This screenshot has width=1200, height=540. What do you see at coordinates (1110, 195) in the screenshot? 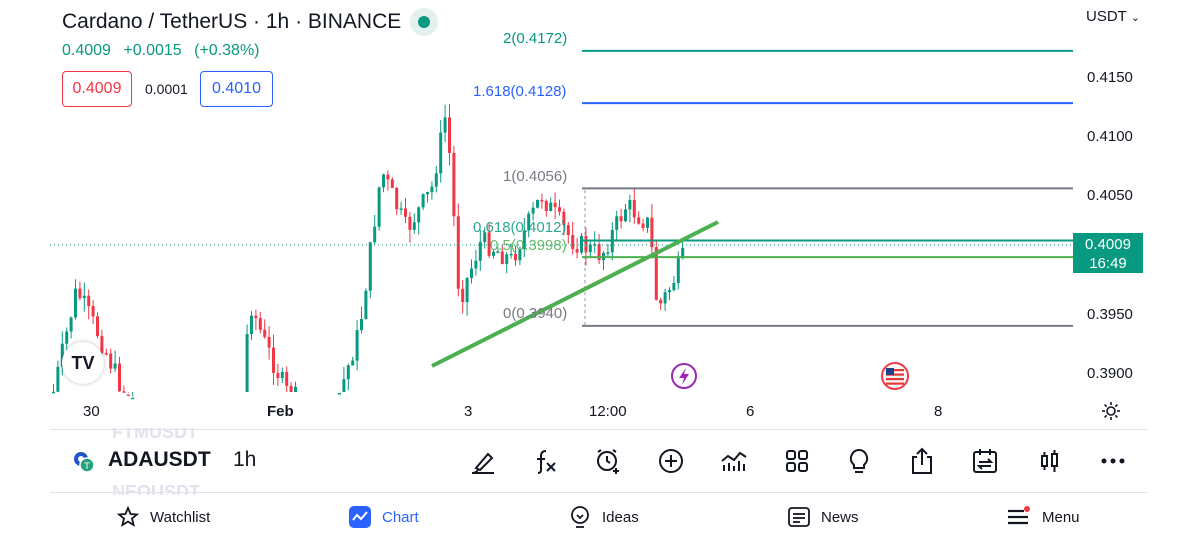
I see `price-axis-label: 0.4050` at bounding box center [1110, 195].